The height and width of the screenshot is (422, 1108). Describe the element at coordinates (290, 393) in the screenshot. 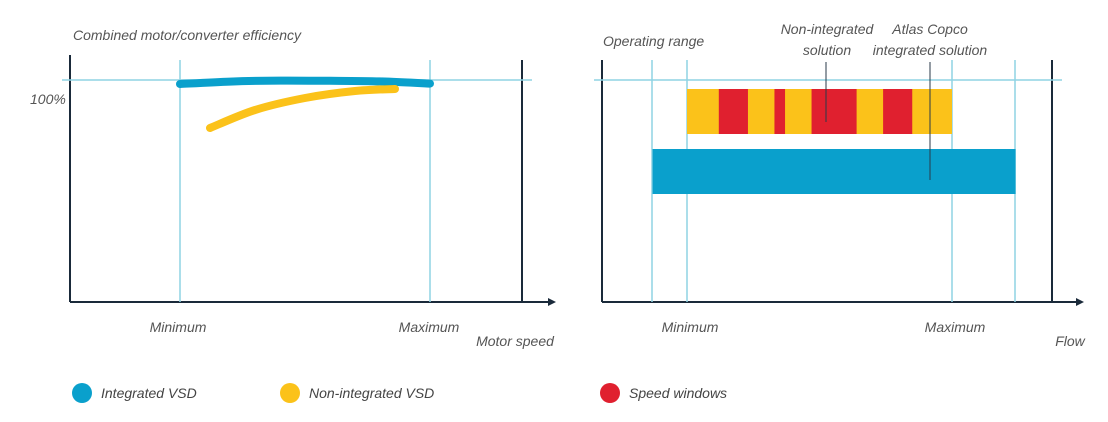

I see `legend-swatch-non-integrated-vsd` at that location.